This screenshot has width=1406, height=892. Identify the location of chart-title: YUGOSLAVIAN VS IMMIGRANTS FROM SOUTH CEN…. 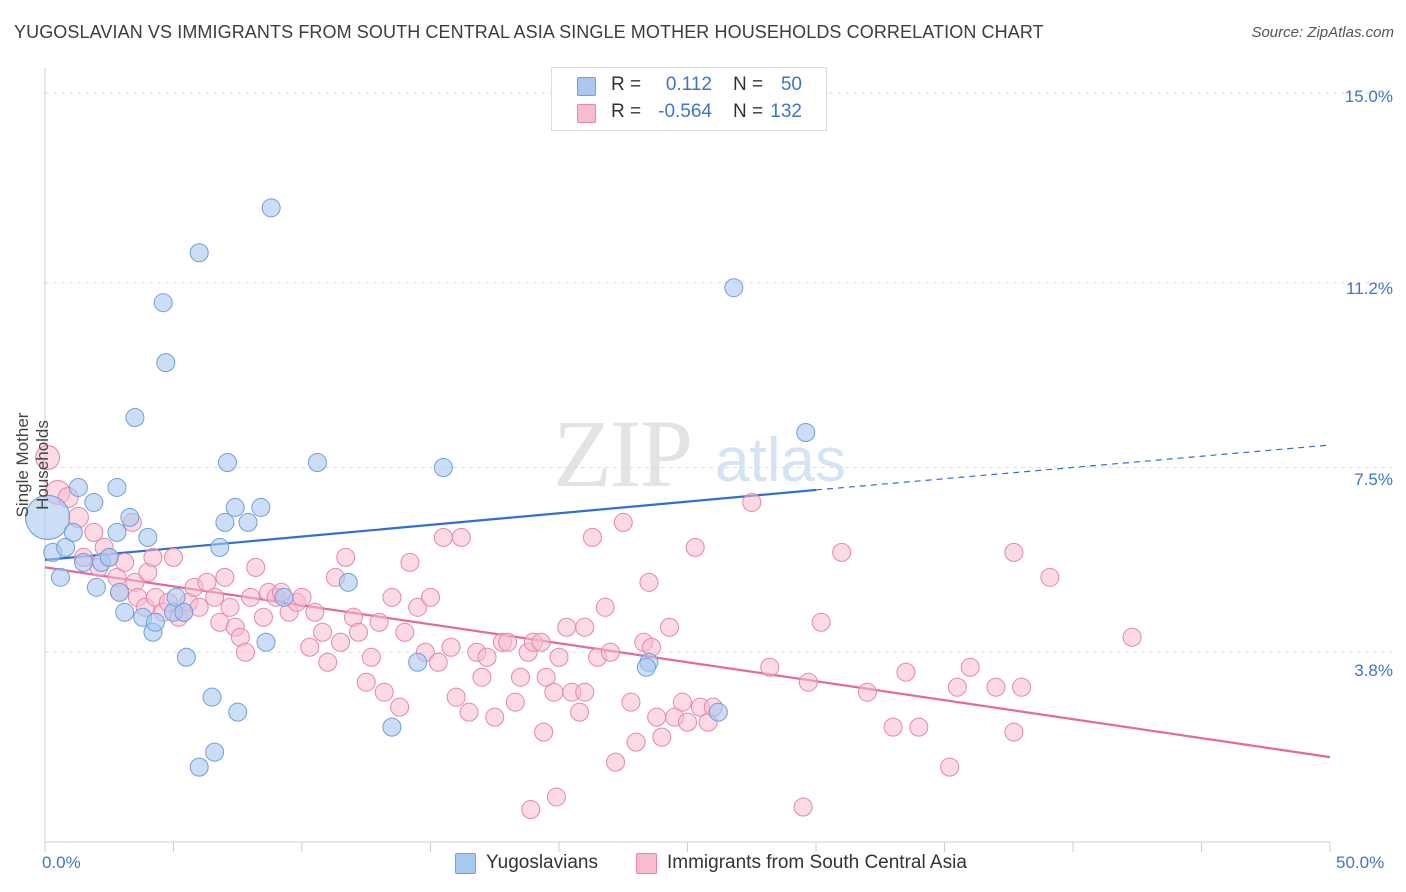
(529, 32).